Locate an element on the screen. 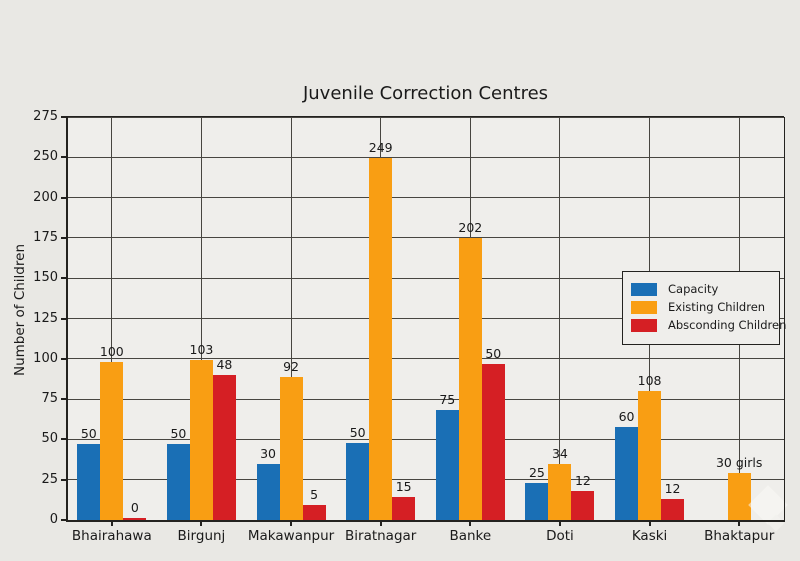 This screenshot has height=561, width=800. legend-label: Absconding Children is located at coordinates (727, 325).